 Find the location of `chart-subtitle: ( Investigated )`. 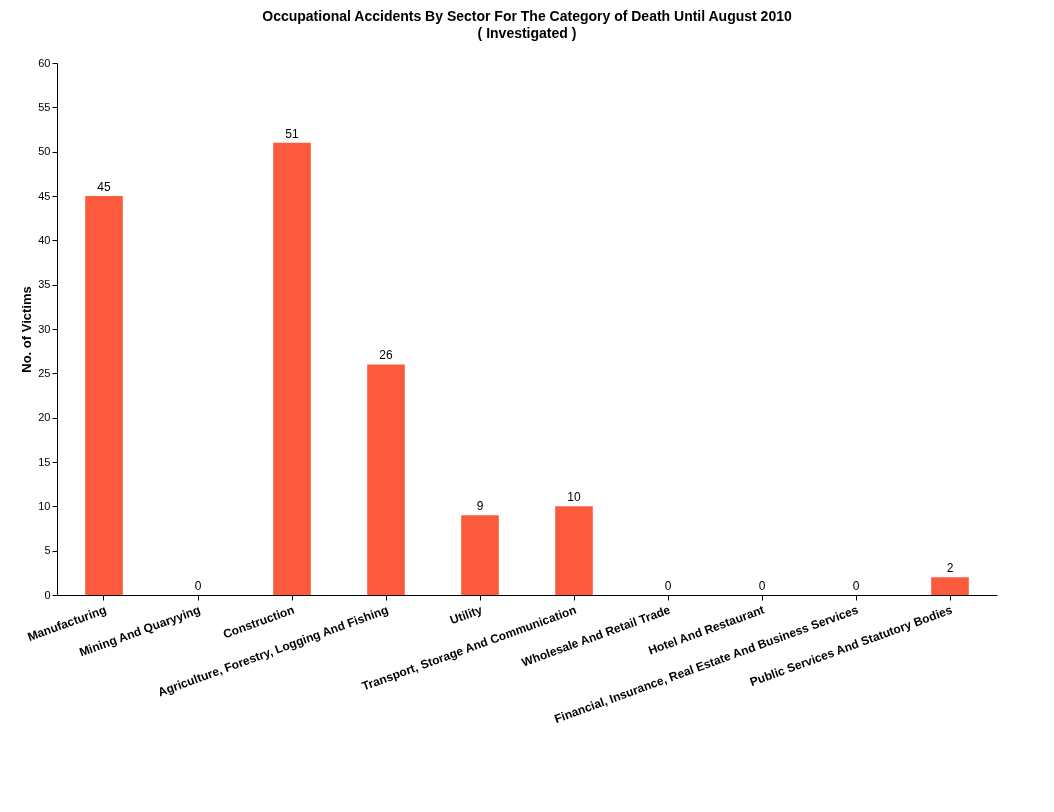

chart-subtitle: ( Investigated ) is located at coordinates (527, 33).